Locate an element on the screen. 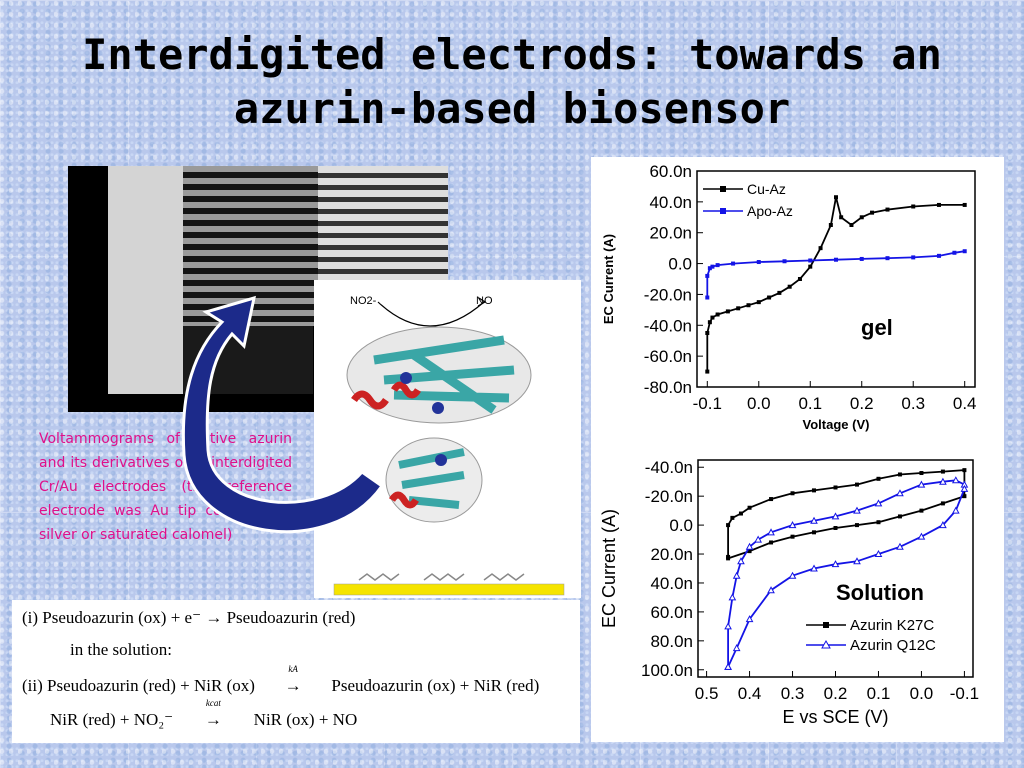  reaction-4-arrow: kcat → is located at coordinates (213, 714).